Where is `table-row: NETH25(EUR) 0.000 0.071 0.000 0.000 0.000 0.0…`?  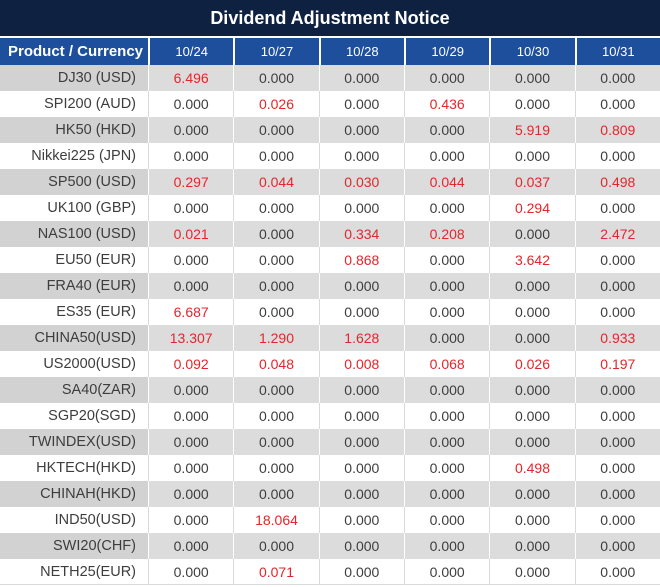 table-row: NETH25(EUR) 0.000 0.071 0.000 0.000 0.000 0.0… is located at coordinates (330, 572).